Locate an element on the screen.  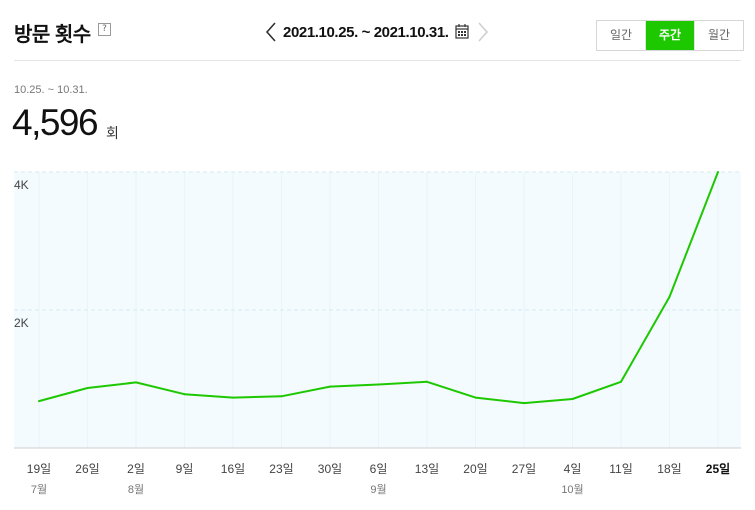
x-tick-label: 30일 is located at coordinates (330, 469).